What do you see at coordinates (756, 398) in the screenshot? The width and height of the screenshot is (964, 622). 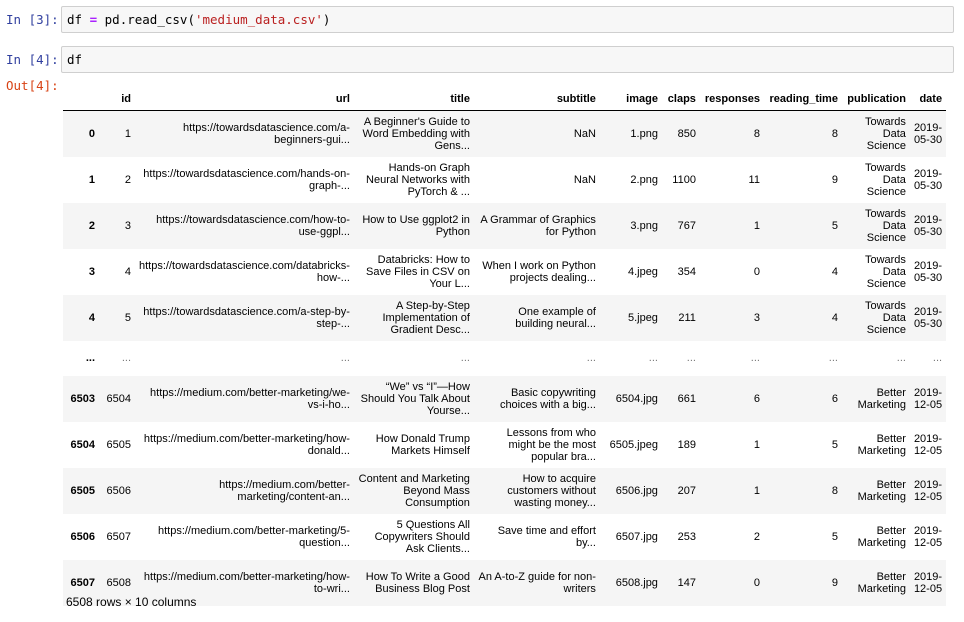 I see `cell-responses: 6` at bounding box center [756, 398].